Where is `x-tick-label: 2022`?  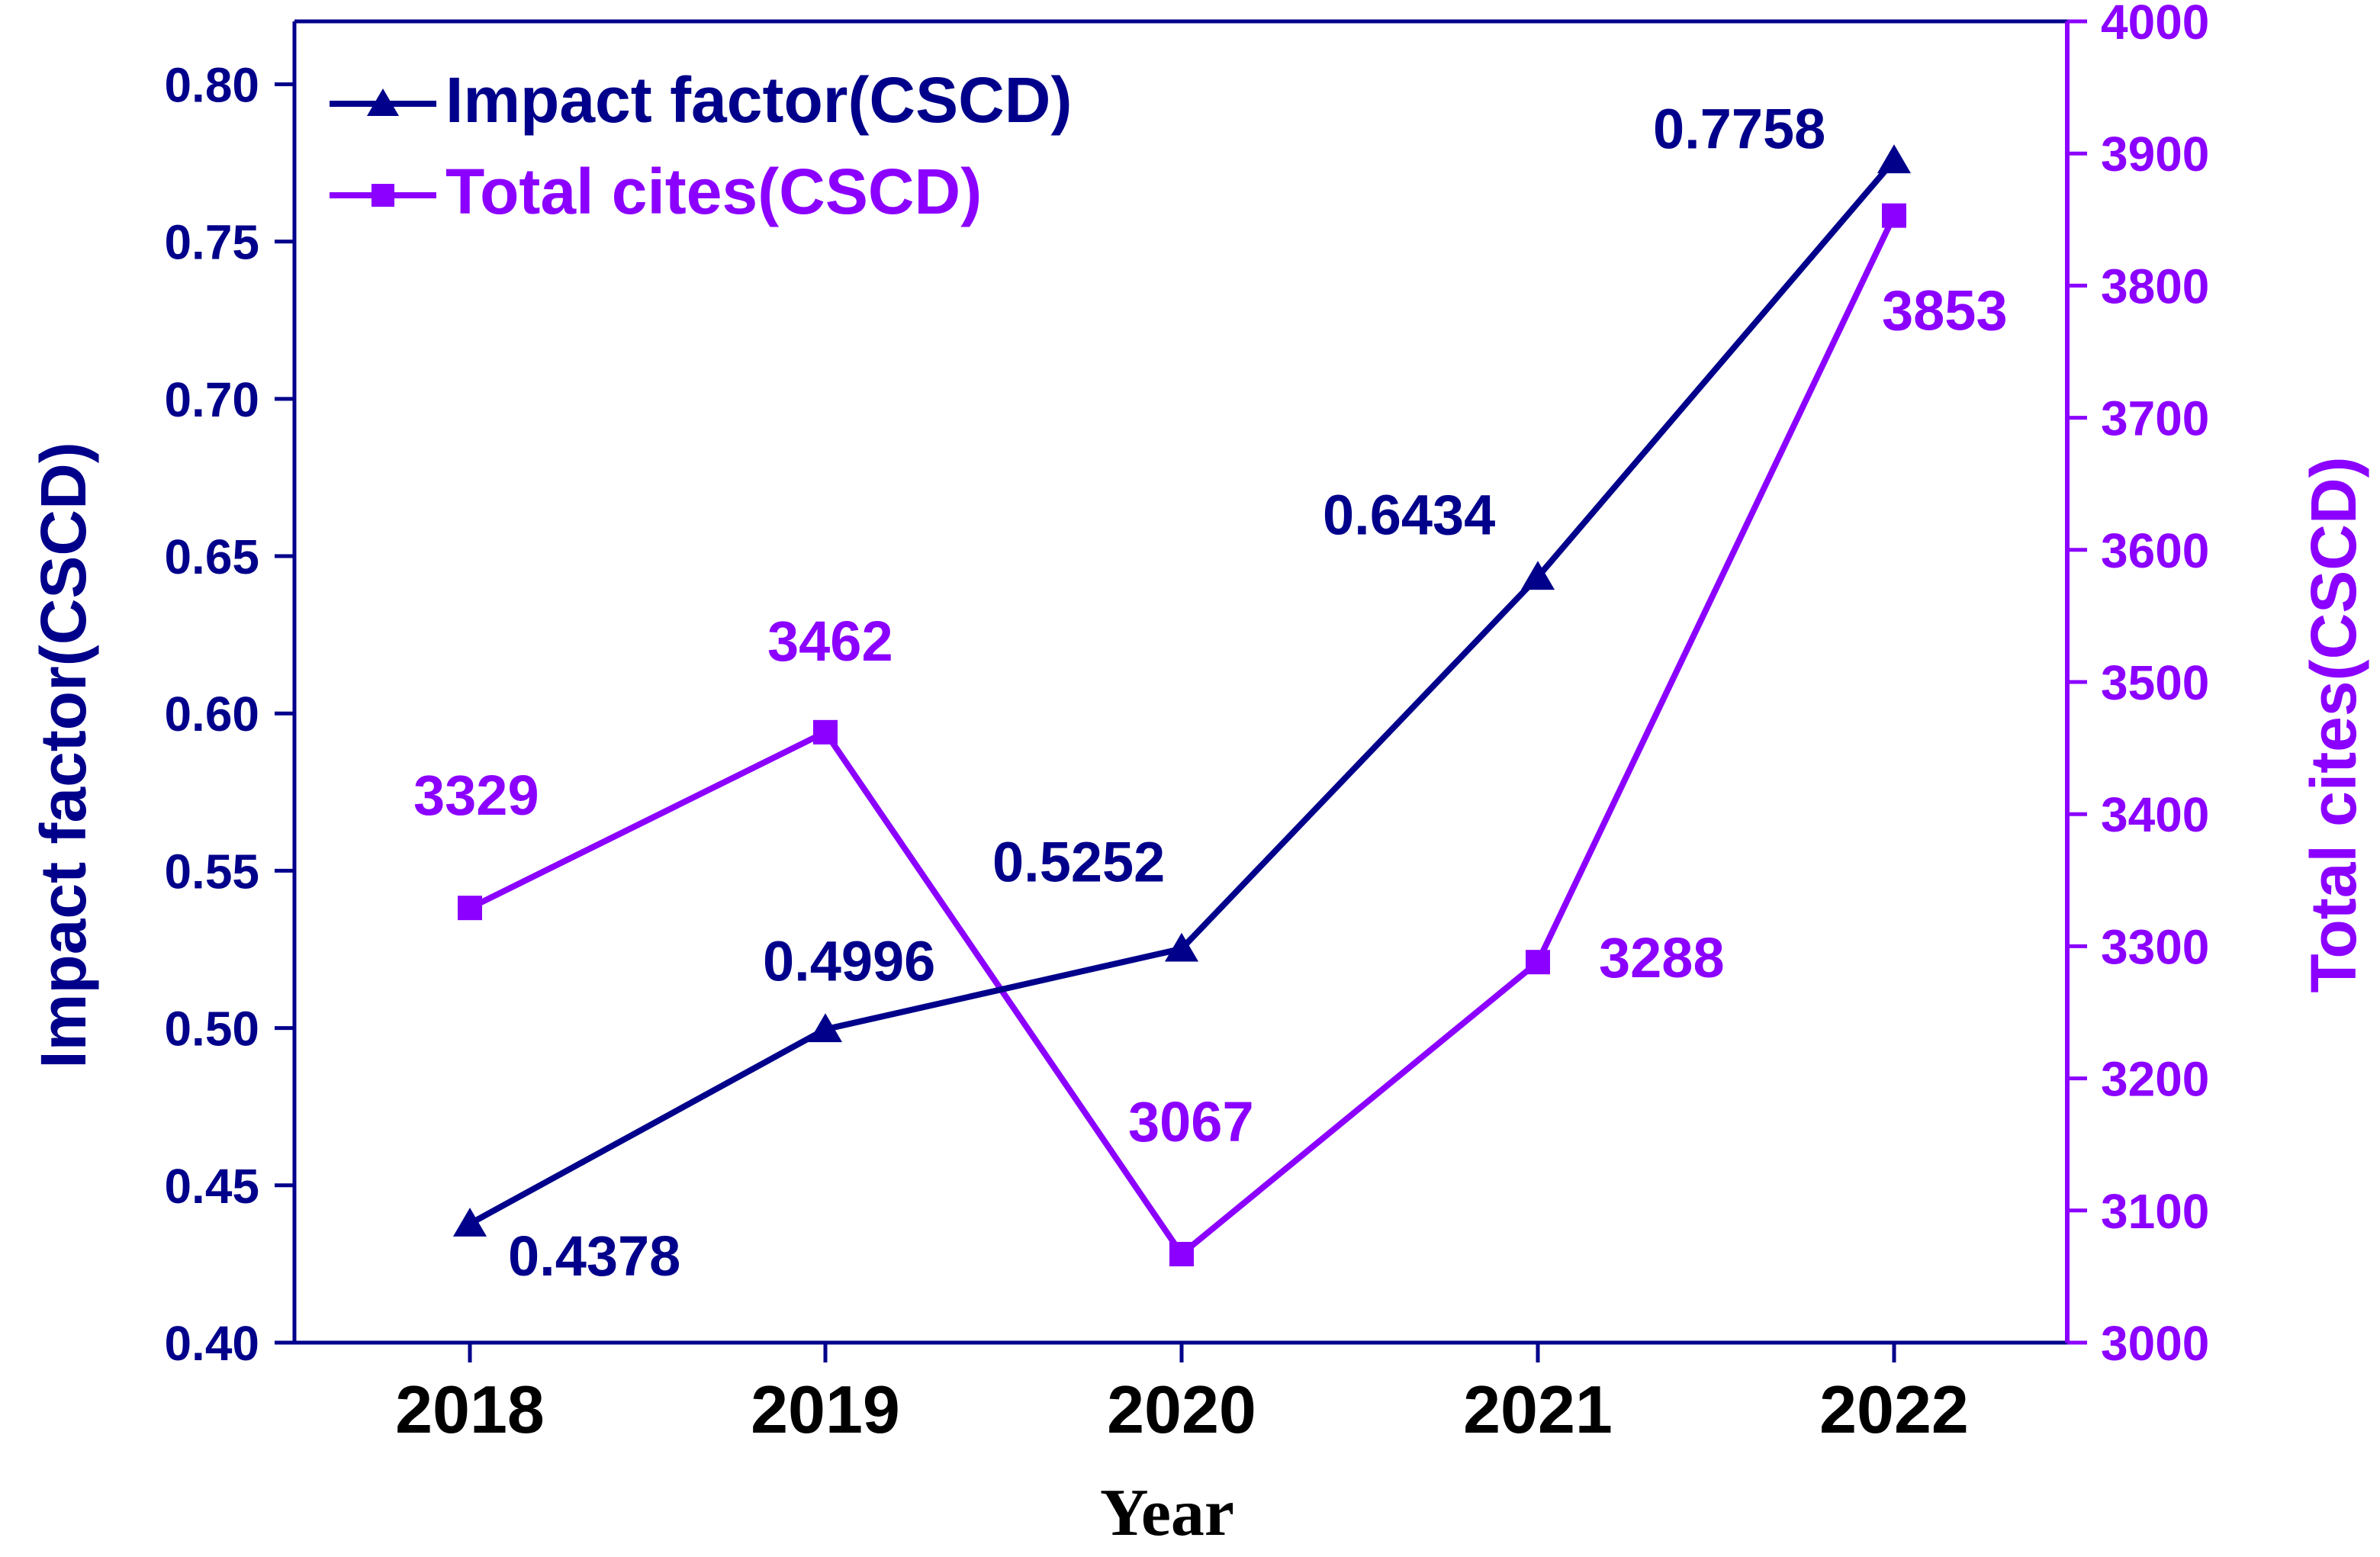 x-tick-label: 2022 is located at coordinates (1894, 1409).